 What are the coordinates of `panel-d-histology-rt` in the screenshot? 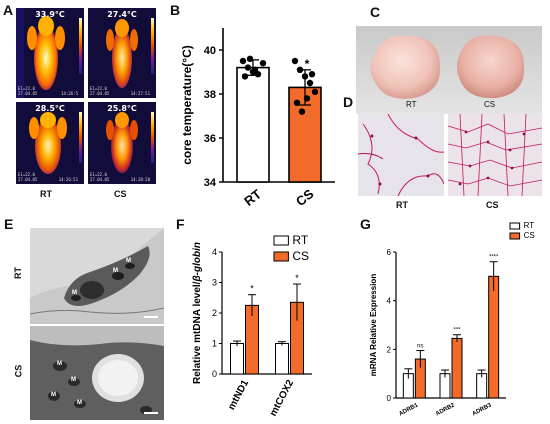 It's located at (401, 155).